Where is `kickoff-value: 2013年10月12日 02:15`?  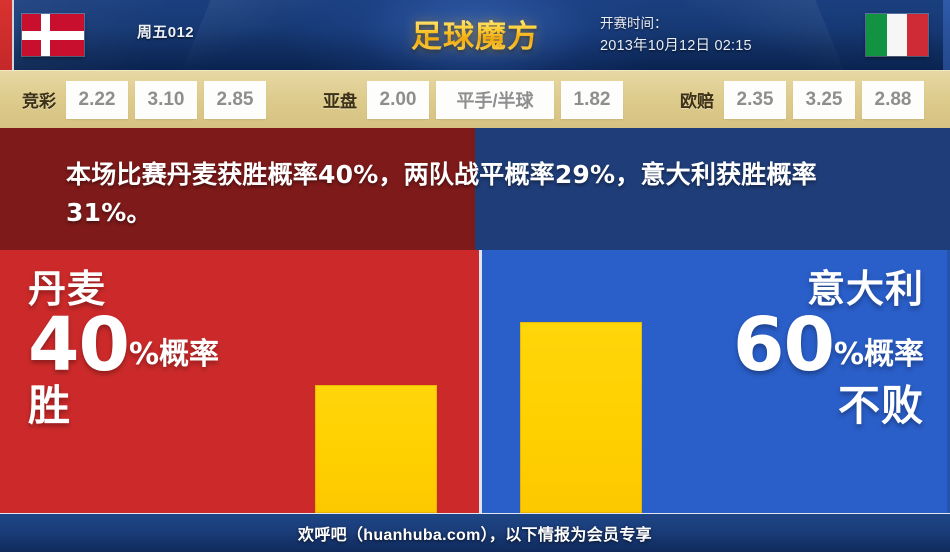 kickoff-value: 2013年10月12日 02:15 is located at coordinates (676, 46).